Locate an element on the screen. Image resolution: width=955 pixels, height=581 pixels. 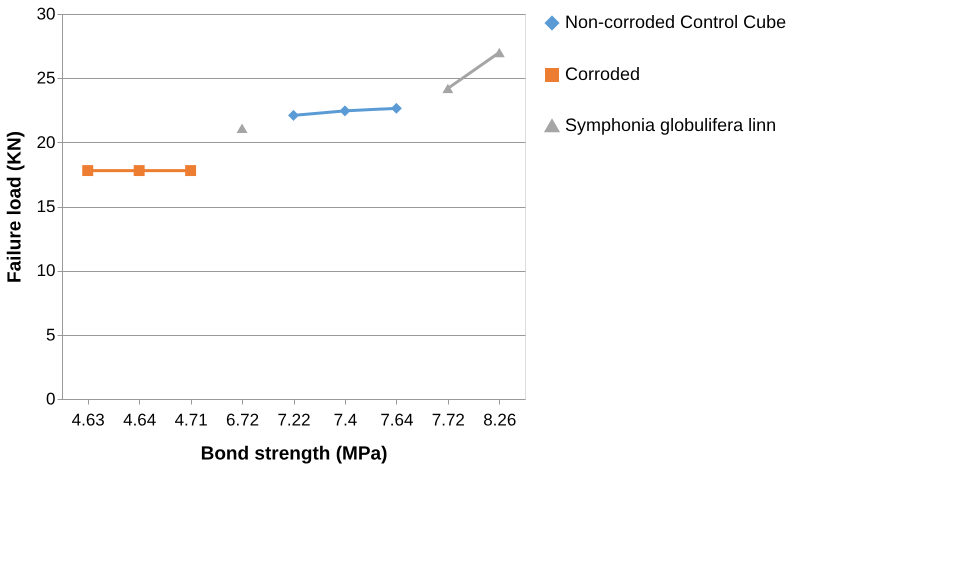
y-tick-label: 30 is located at coordinates (46, 14).